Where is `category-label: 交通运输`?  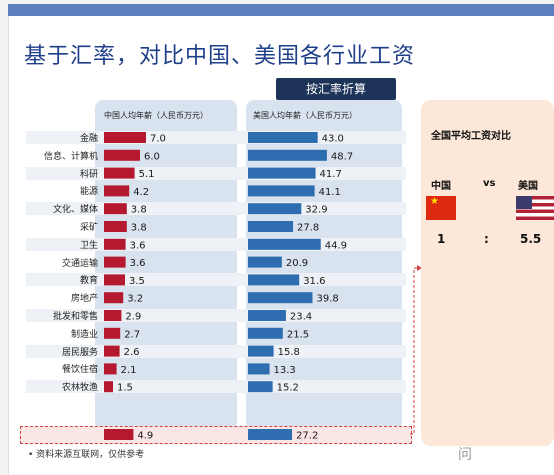
category-label: 交通运输 is located at coordinates (79, 263).